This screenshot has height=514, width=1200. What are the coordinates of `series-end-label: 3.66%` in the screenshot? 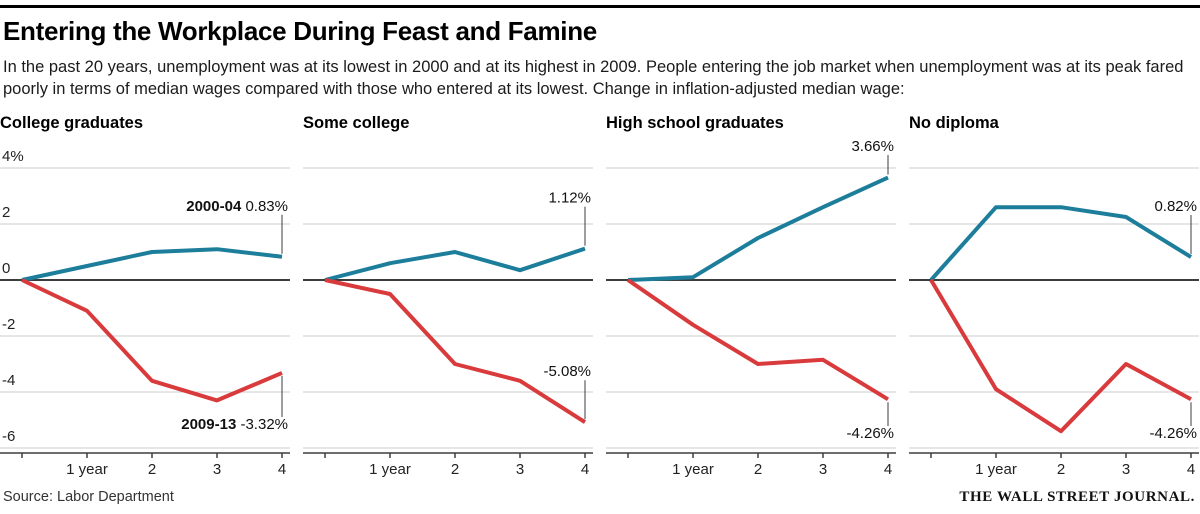 It's located at (872, 146).